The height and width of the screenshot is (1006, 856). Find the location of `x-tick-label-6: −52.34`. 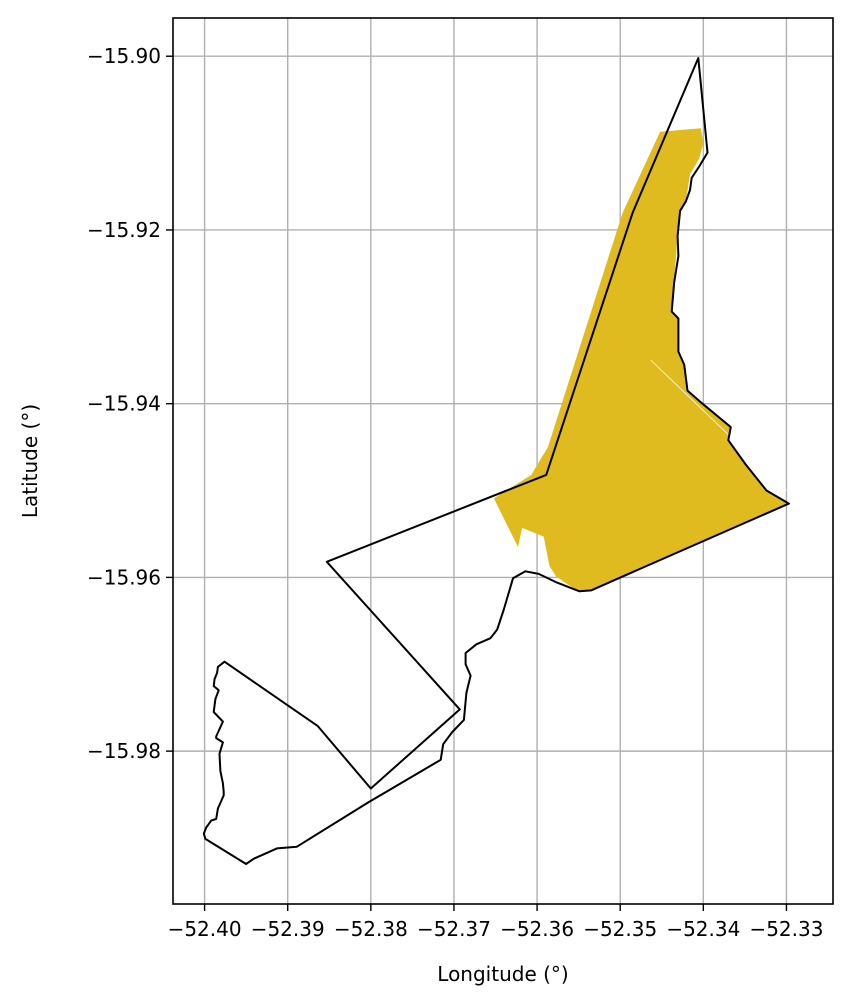

x-tick-label-6: −52.34 is located at coordinates (703, 929).